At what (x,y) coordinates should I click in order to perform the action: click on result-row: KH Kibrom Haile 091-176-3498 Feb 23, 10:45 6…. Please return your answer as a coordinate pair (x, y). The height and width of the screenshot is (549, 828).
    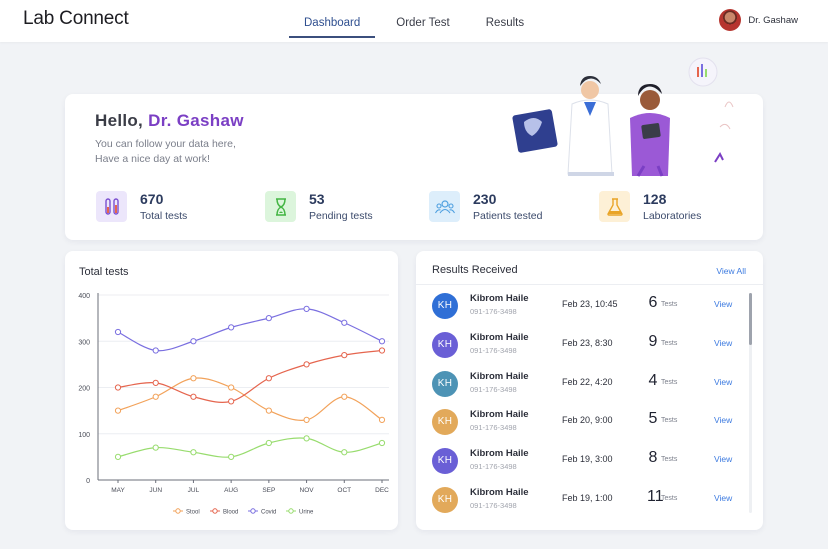
    Looking at the image, I should click on (581, 309).